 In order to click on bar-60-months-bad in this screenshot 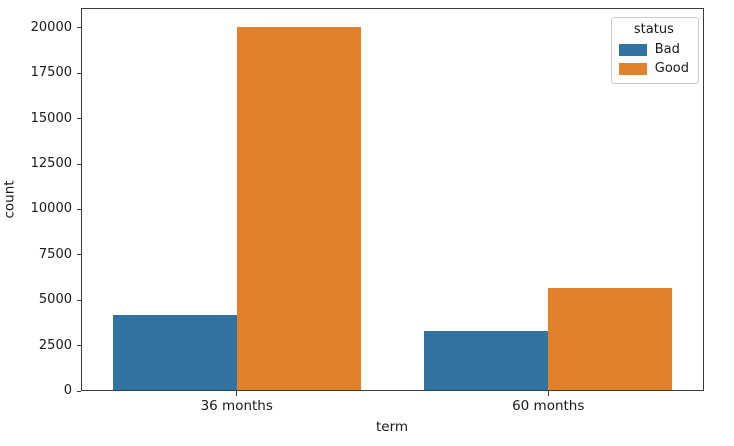, I will do `click(485, 360)`.